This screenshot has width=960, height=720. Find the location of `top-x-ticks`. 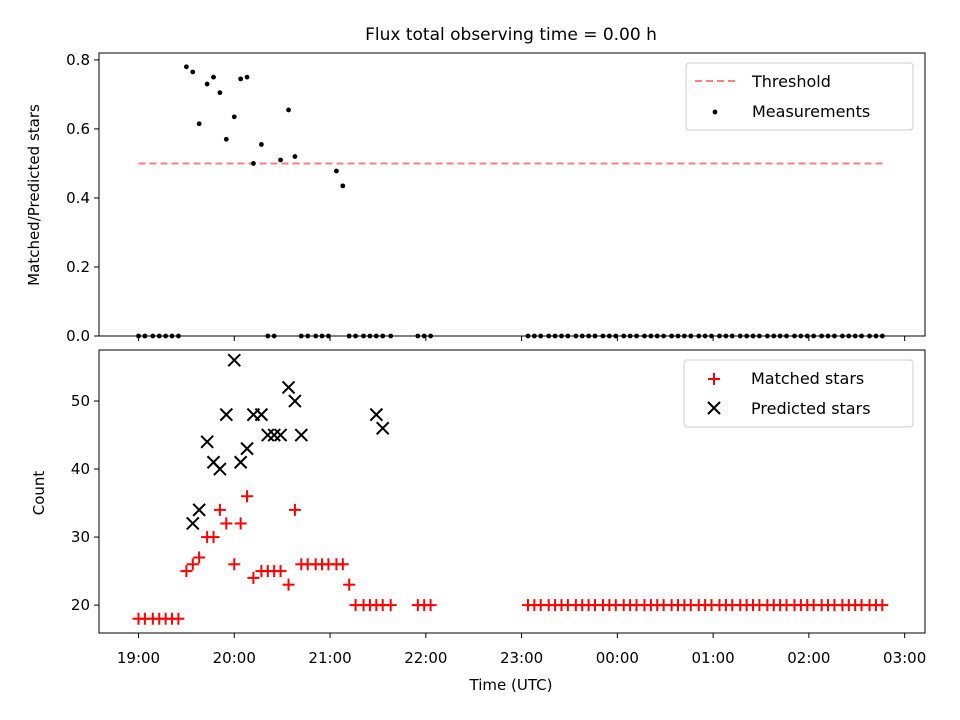

top-x-ticks is located at coordinates (522, 338).